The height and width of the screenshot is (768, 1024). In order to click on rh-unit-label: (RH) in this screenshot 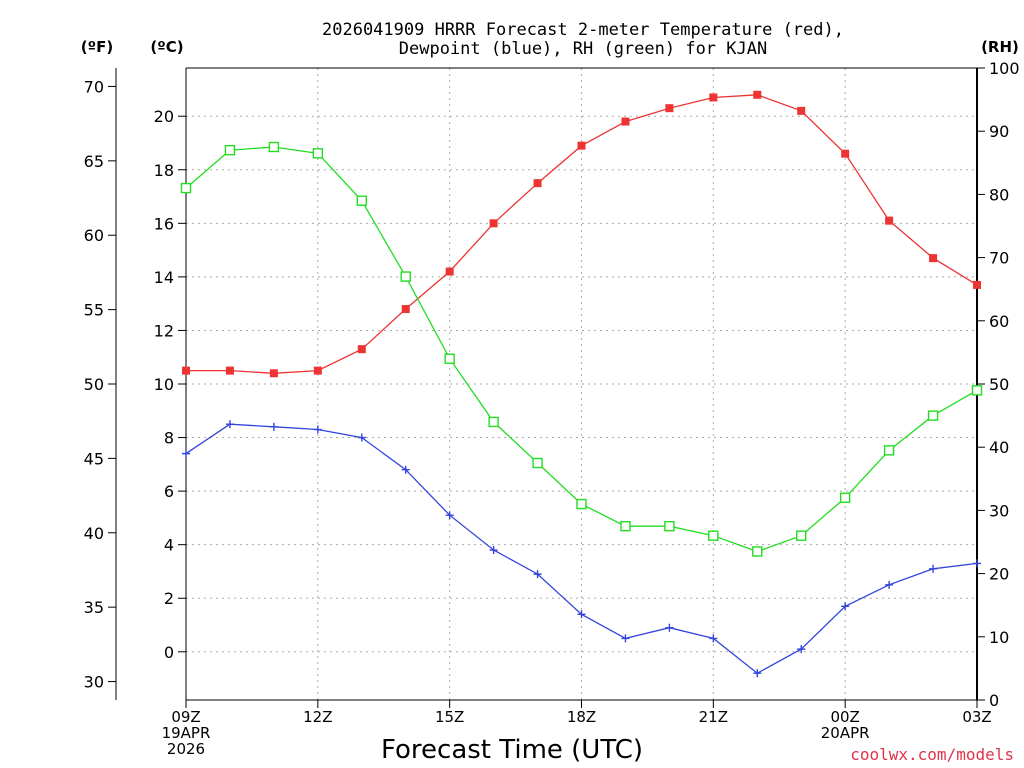, I will do `click(1000, 47)`.